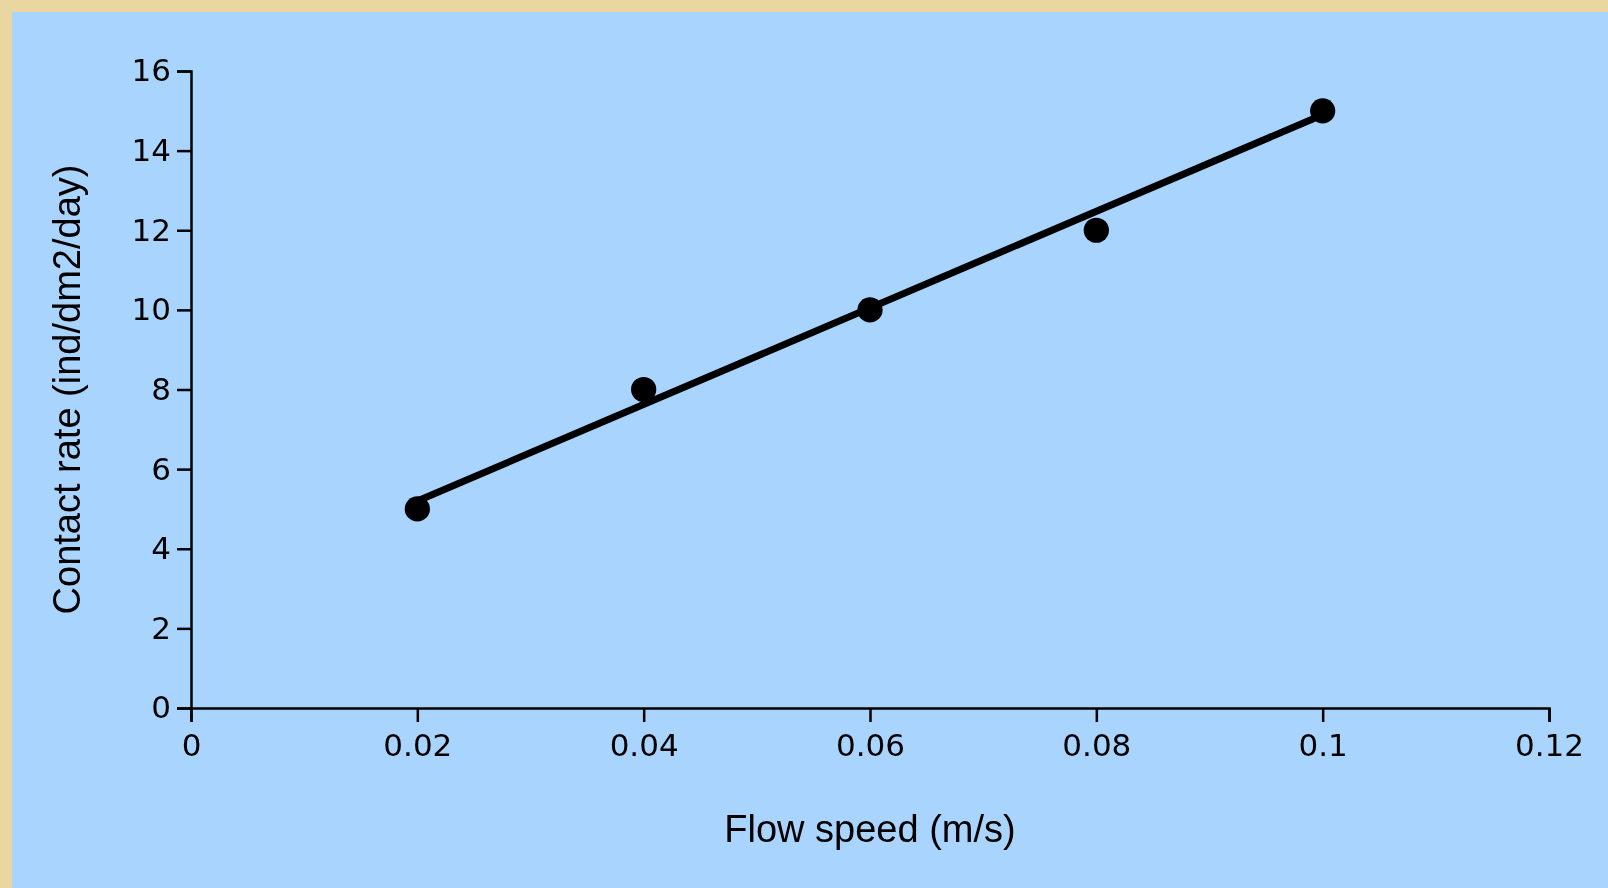 This screenshot has height=888, width=1608. I want to click on x-tick-label: 0.12, so click(1549, 745).